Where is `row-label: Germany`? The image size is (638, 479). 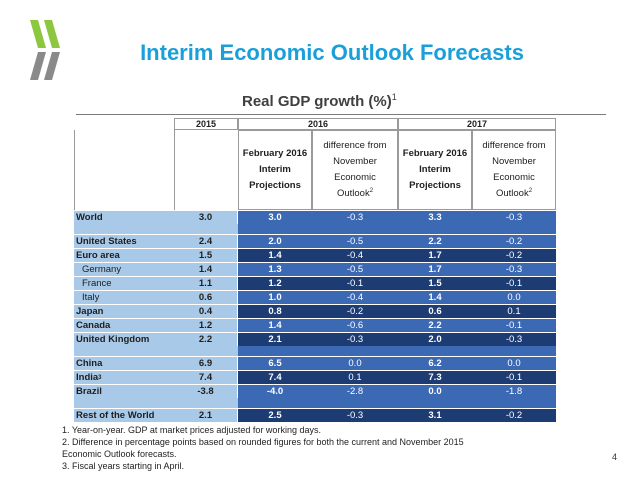
row-label: Germany is located at coordinates (124, 269).